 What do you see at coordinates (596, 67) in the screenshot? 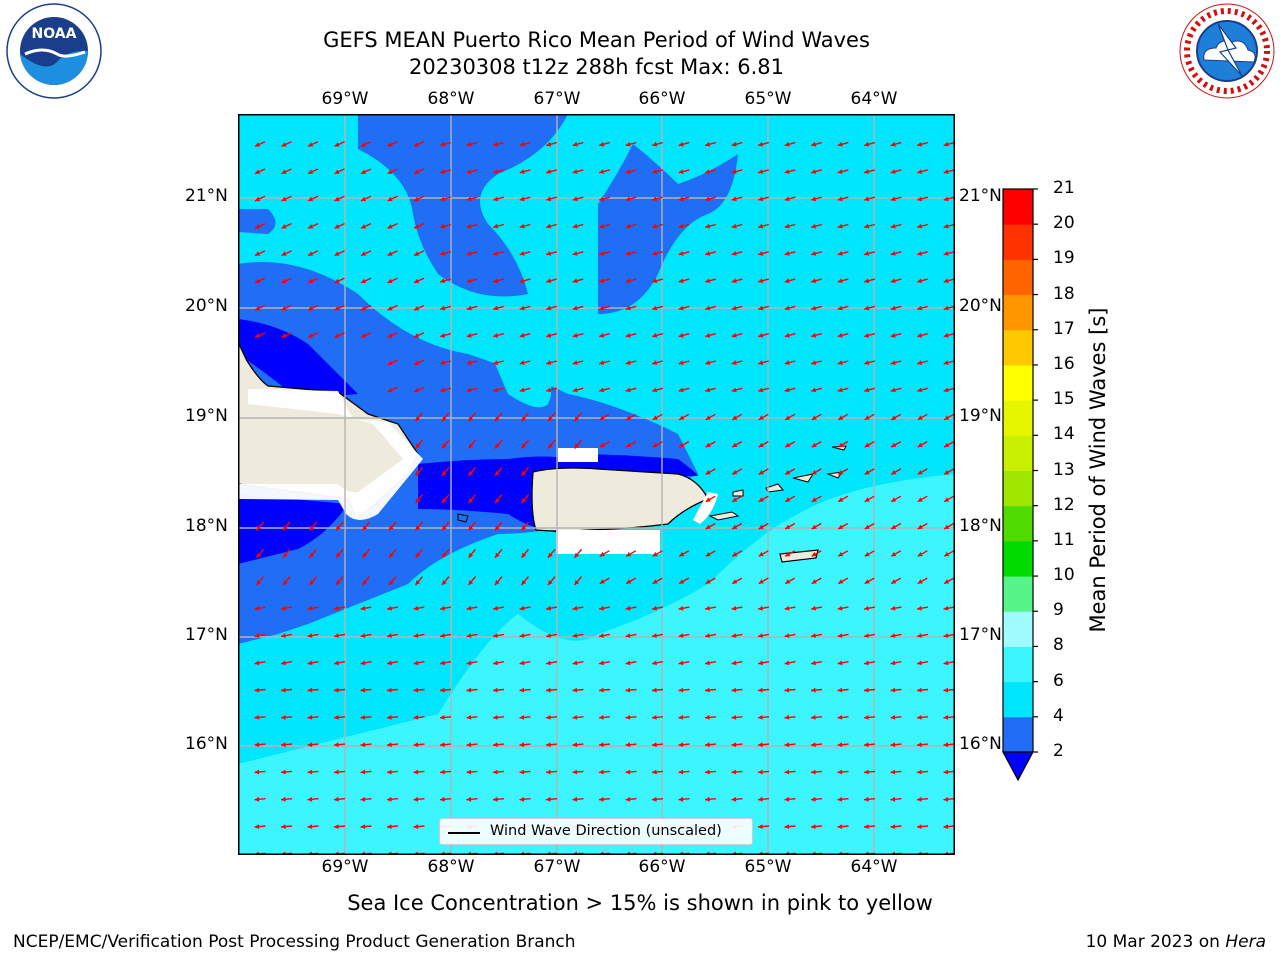
I see `title-line-2: 20230308 t12z 288h fcst Max: 6.81` at bounding box center [596, 67].